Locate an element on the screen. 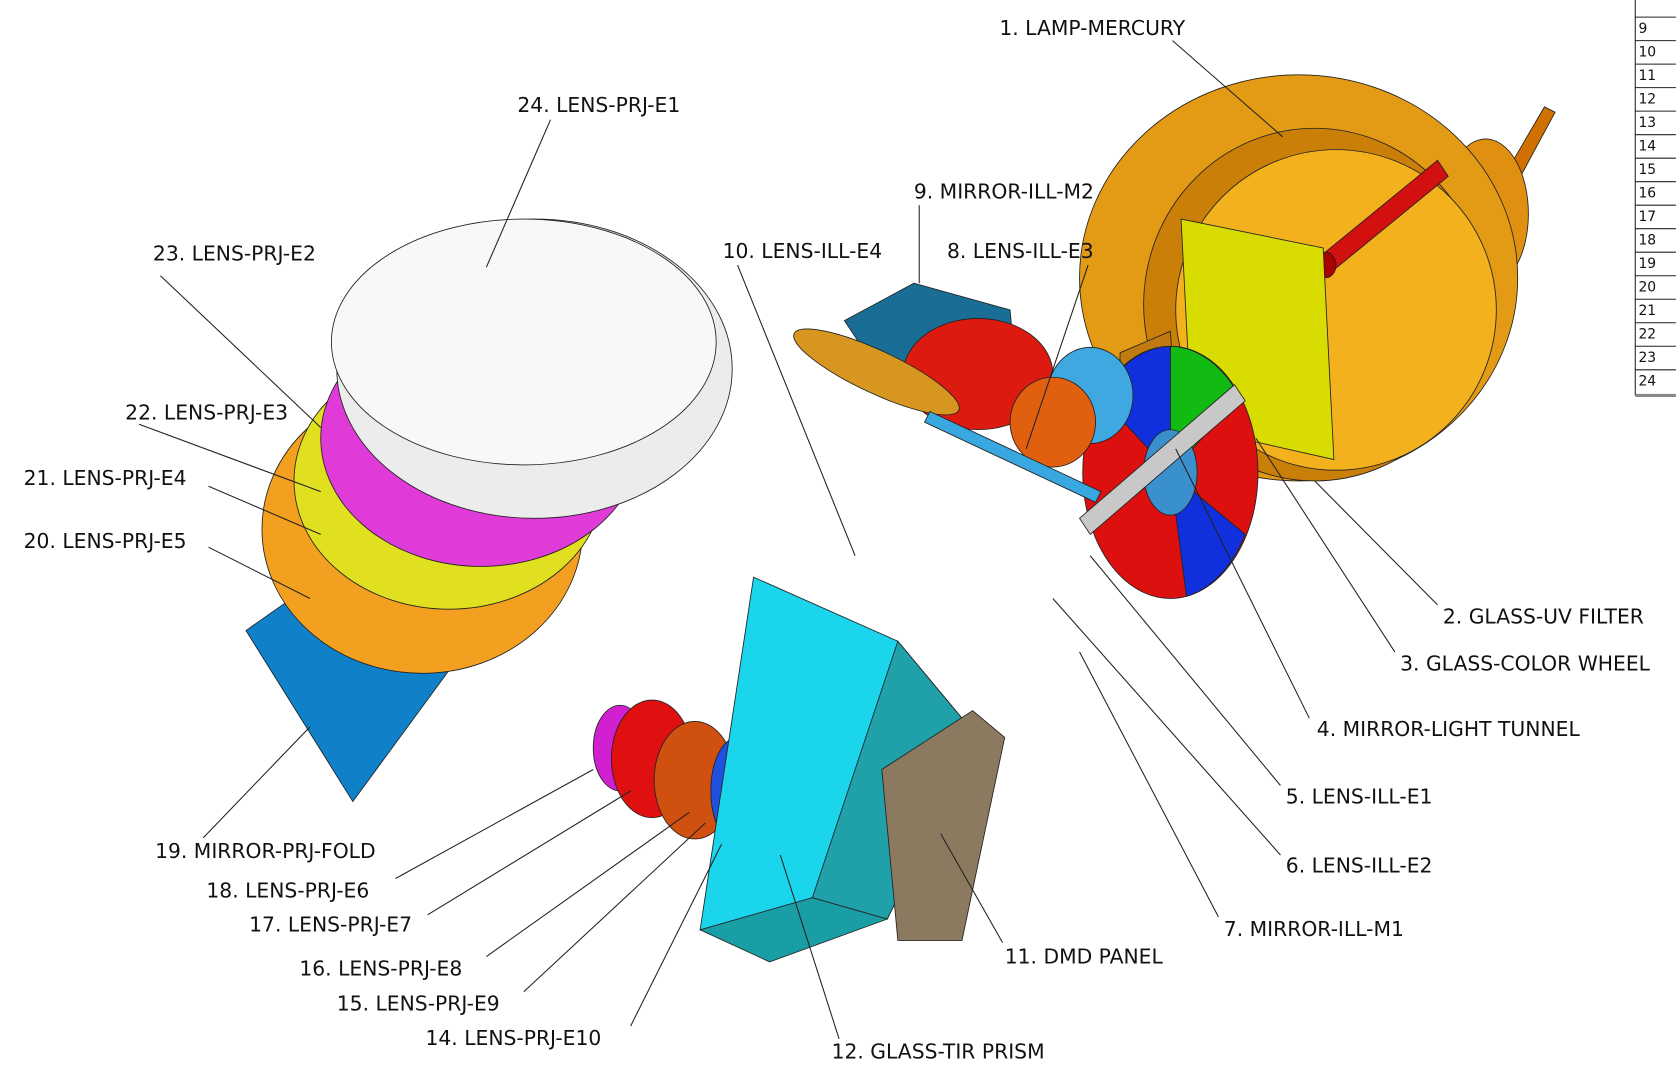 Image resolution: width=1676 pixels, height=1073 pixels. table-row-number: 10 is located at coordinates (1647, 52).